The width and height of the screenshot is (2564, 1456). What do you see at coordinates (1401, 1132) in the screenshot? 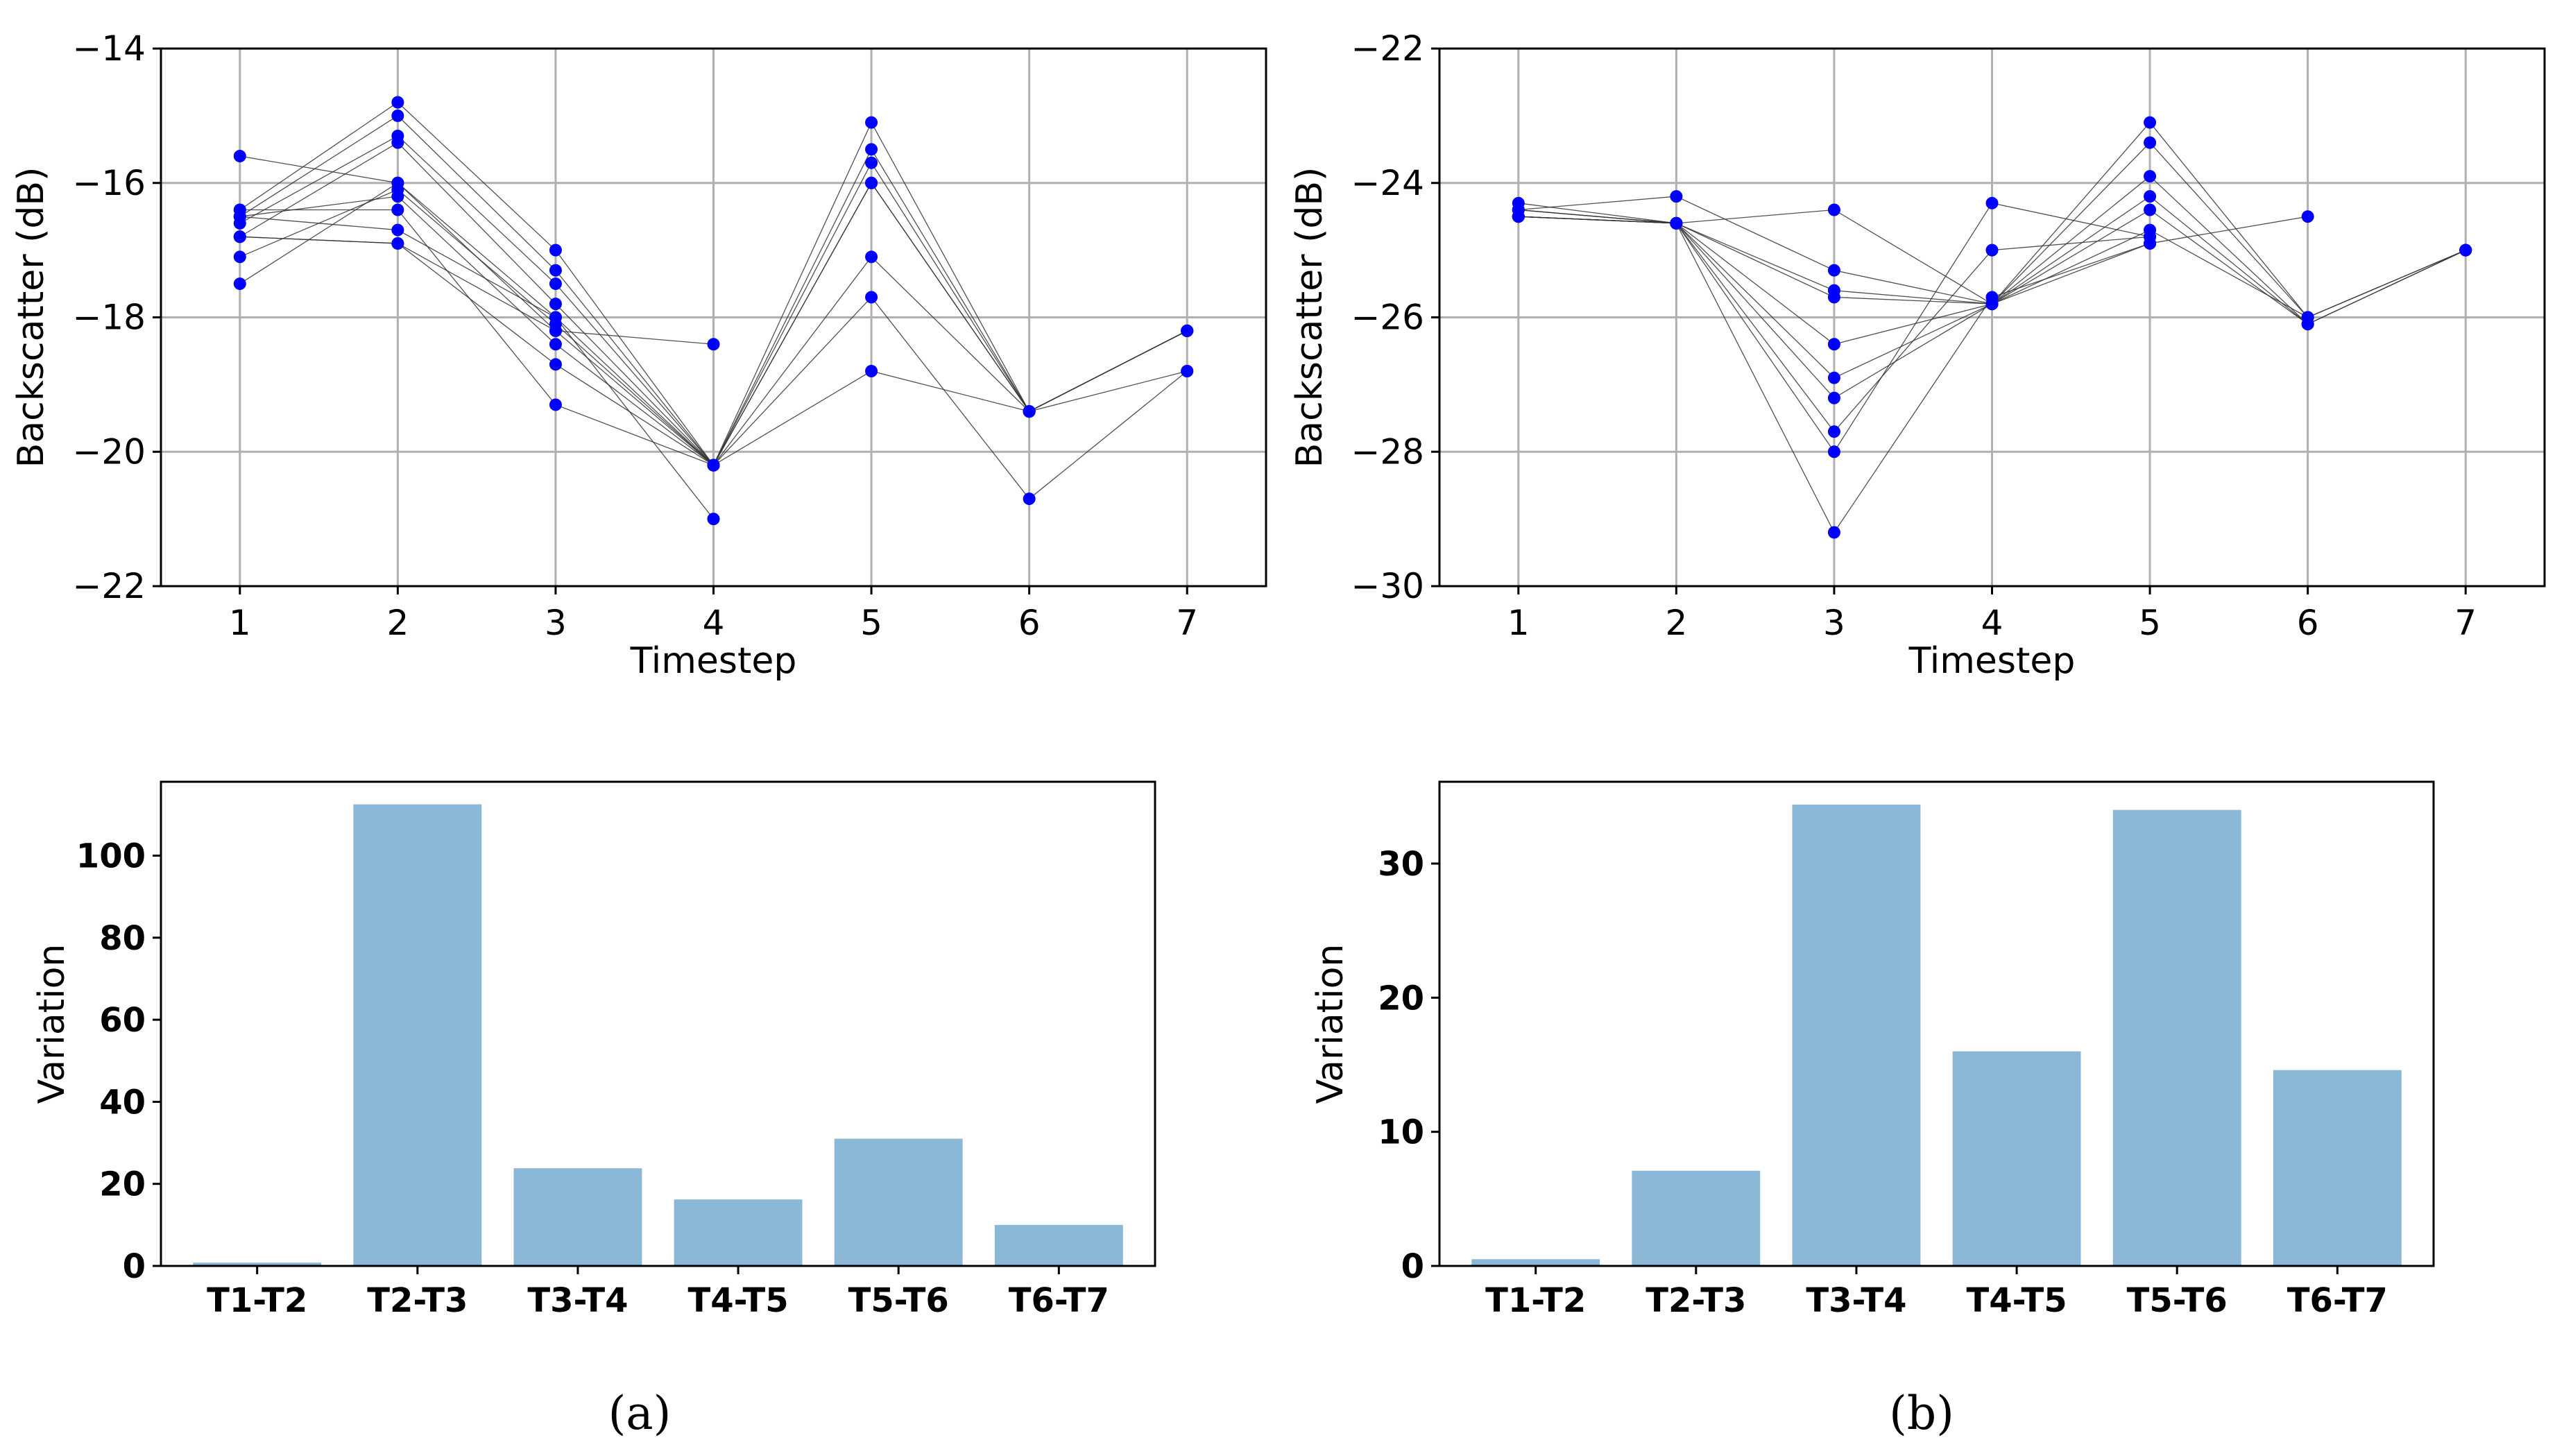
I see `b-bottom-y-tick-label: 10` at bounding box center [1401, 1132].